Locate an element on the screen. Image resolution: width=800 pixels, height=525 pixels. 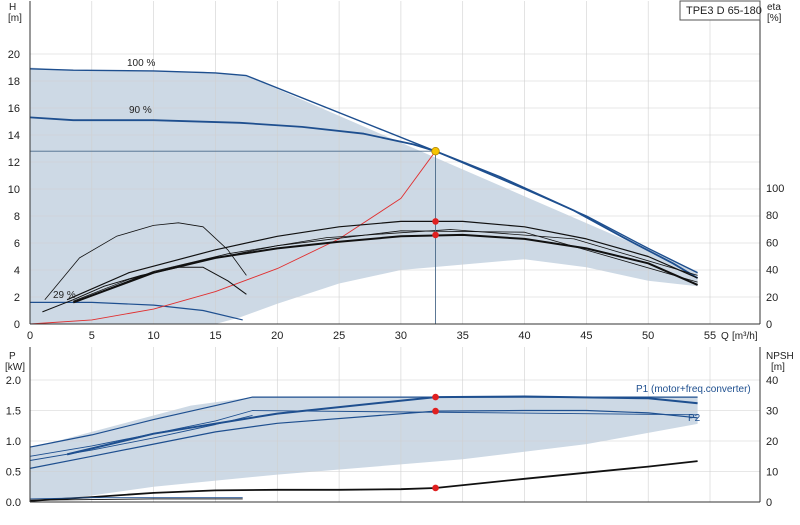
x-tick-label: 55 is located at coordinates (710, 336).